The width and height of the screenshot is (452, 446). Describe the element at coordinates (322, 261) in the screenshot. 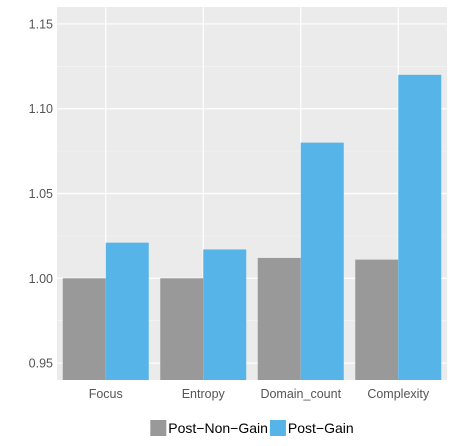

I see `bar-domain-count-post-gain` at that location.